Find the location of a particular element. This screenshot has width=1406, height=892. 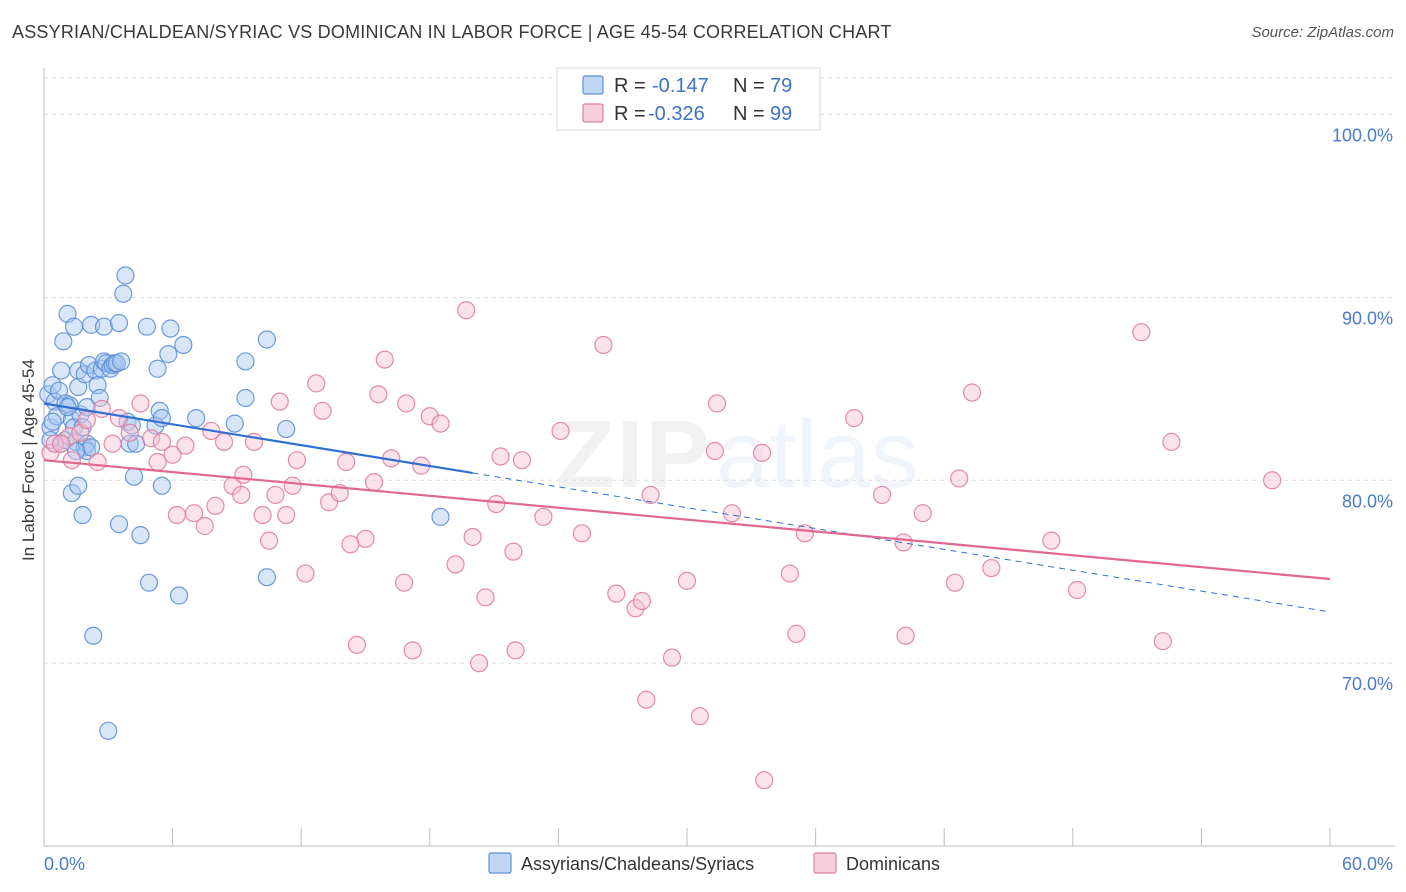

legend-swatch-assyrians is located at coordinates (593, 85).